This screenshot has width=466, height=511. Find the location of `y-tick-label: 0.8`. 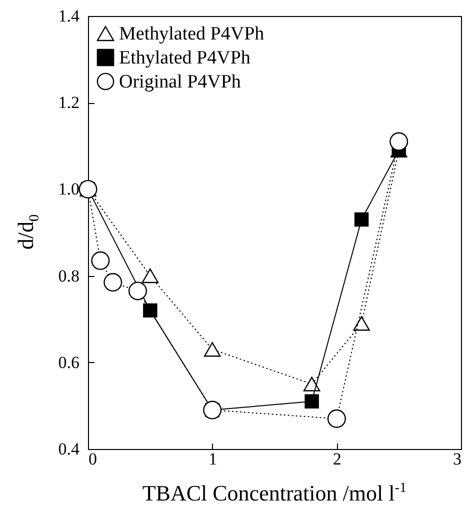

y-tick-label: 0.8 is located at coordinates (69, 276).